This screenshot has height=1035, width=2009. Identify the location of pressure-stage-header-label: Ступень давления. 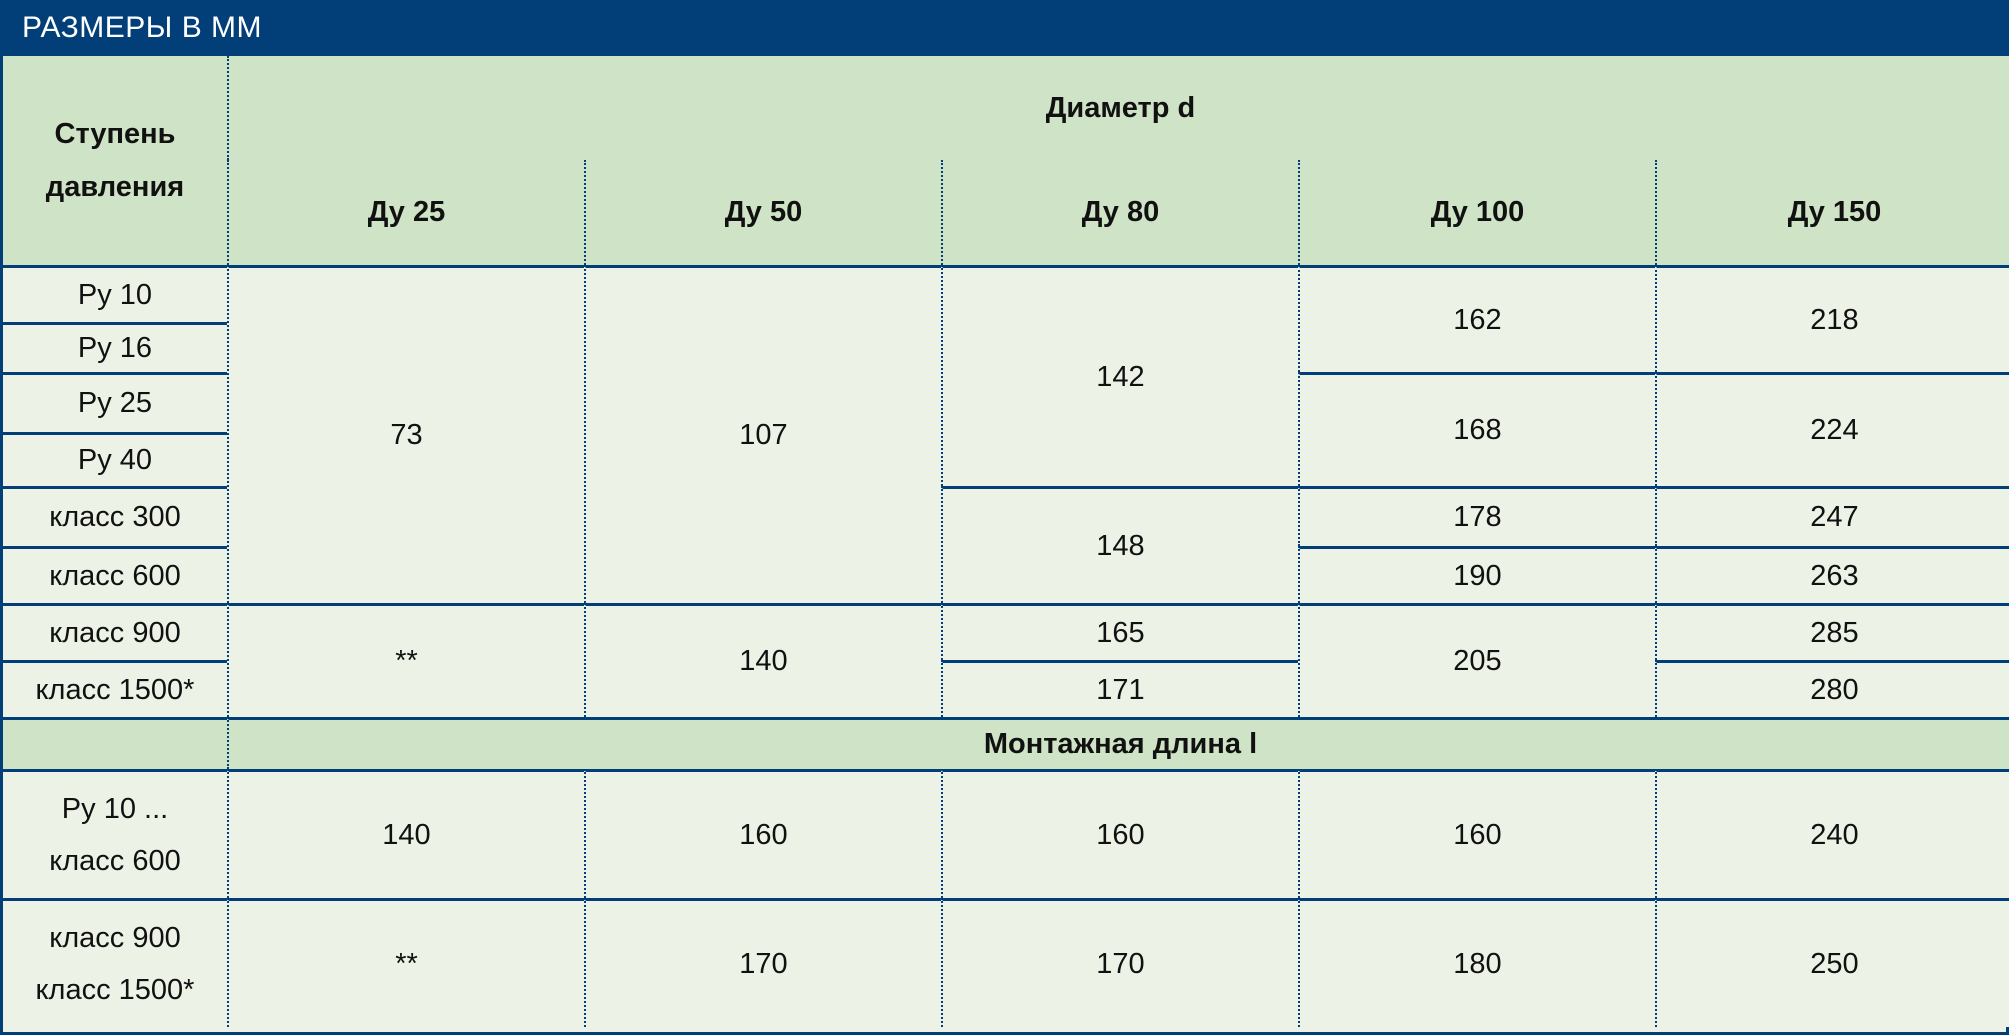
(115, 160).